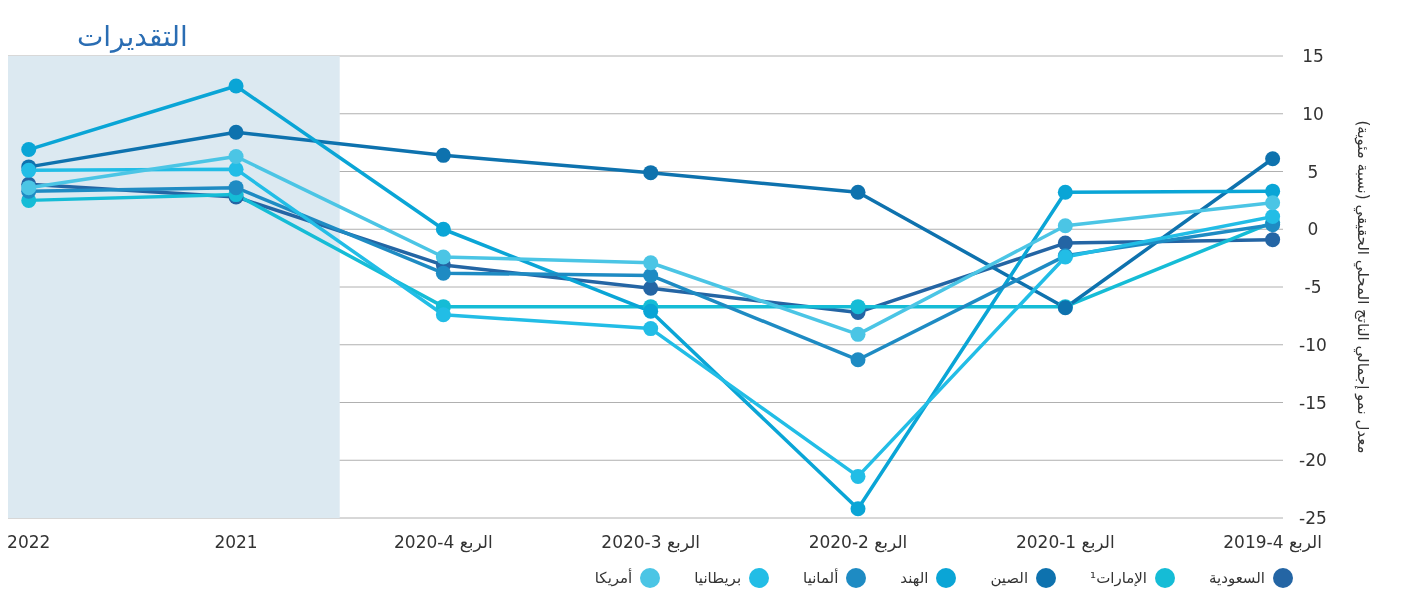 This screenshot has height=603, width=1411. I want to click on y-tick-label: -25, so click(1313, 518).